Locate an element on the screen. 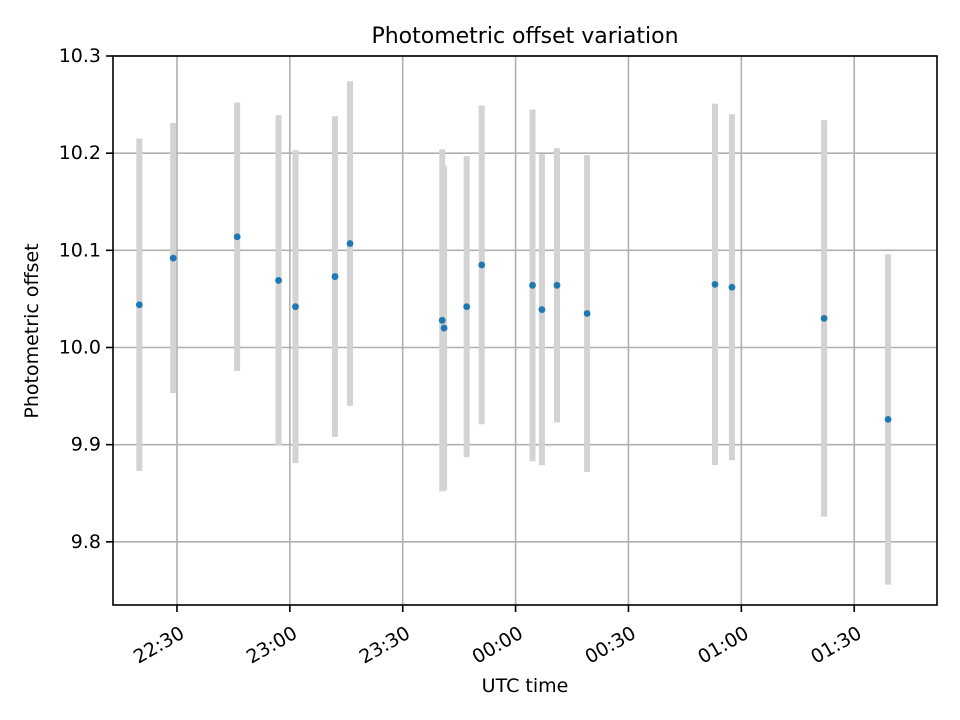  y-axis-label: Photometric offset is located at coordinates (32, 330).